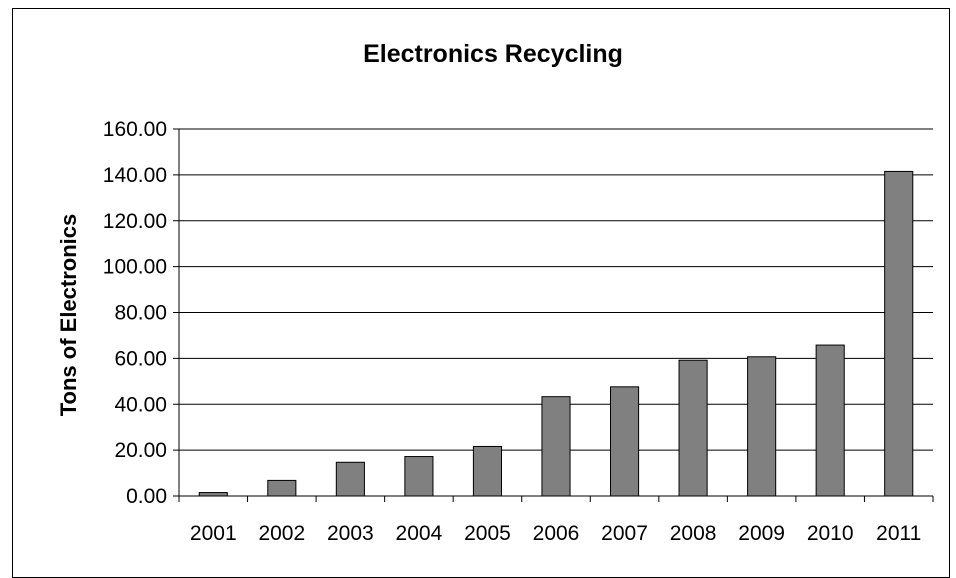  Describe the element at coordinates (146, 496) in the screenshot. I see `y-tick-label: 0.00` at that location.